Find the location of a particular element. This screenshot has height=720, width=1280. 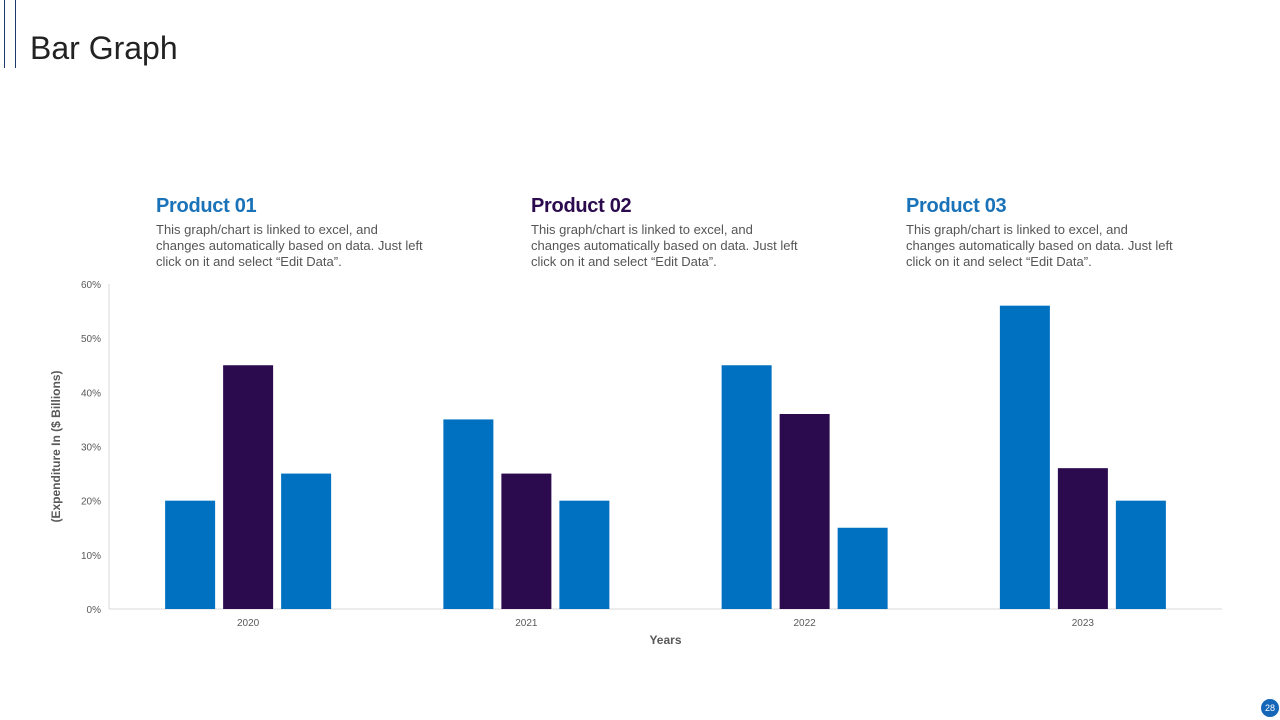

y-tick-label: 20% is located at coordinates (91, 502).